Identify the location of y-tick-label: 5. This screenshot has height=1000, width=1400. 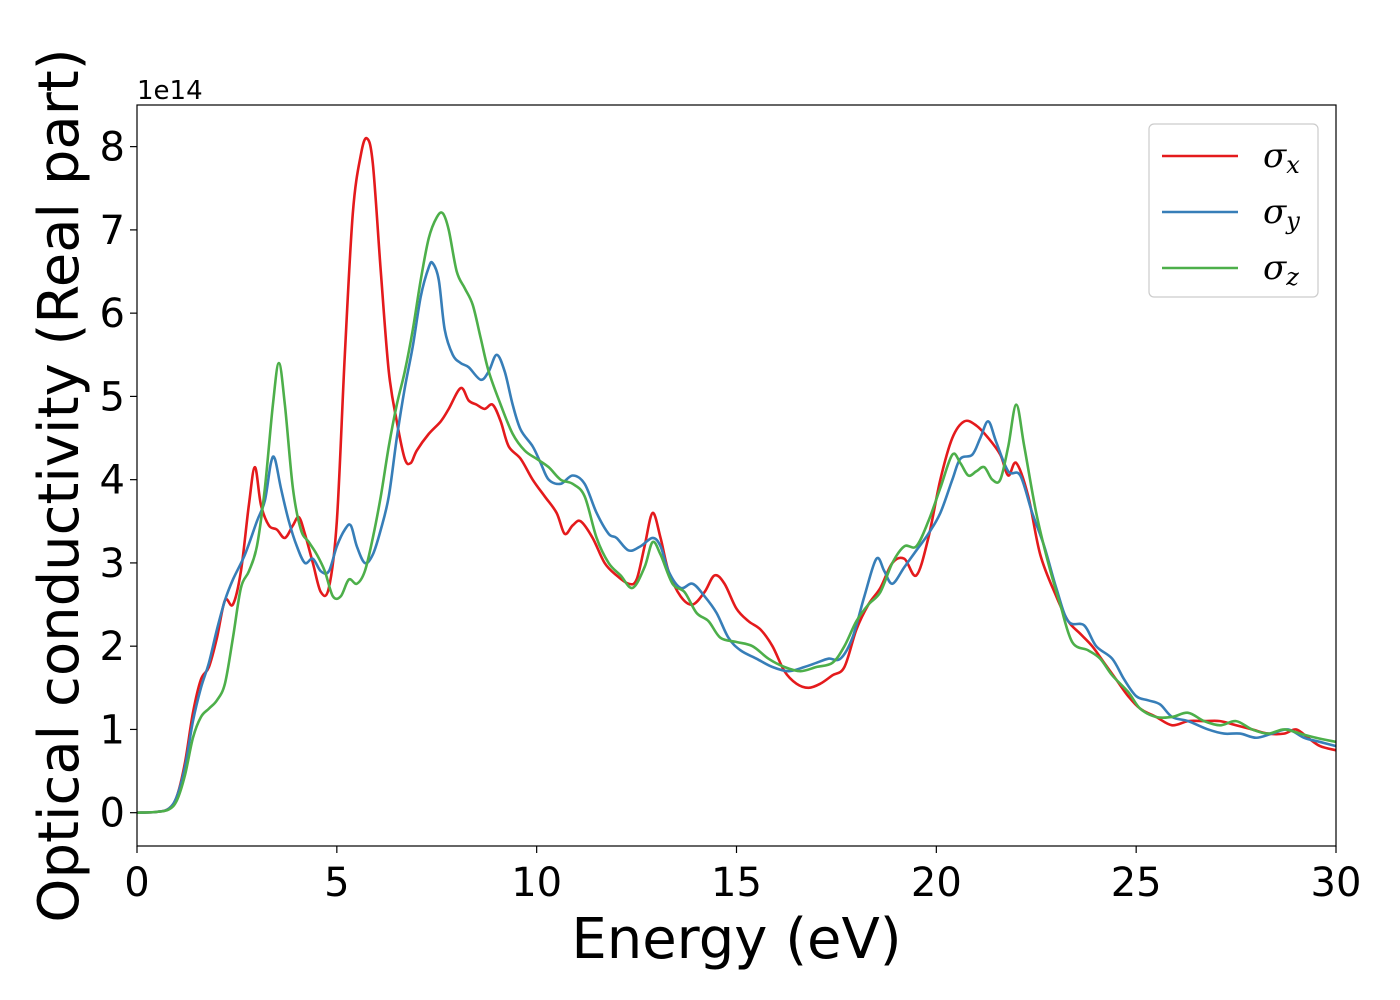
(112, 397).